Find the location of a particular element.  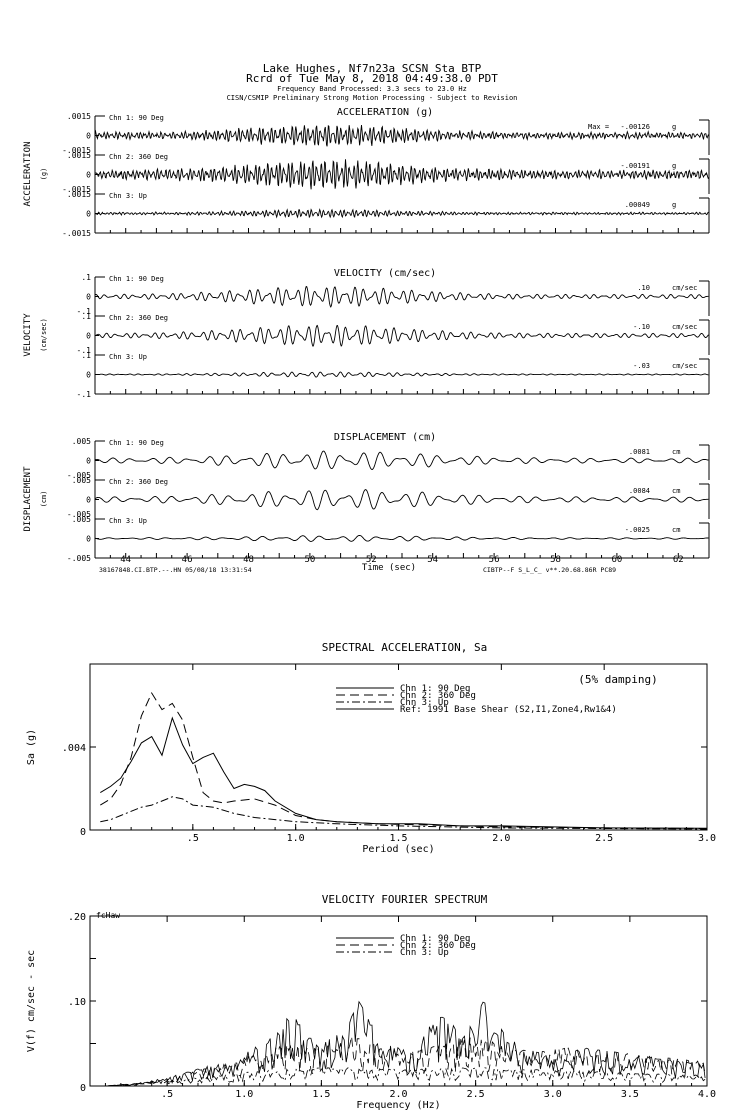

channel-ytick-bottom: -.0015 is located at coordinates (76, 150).